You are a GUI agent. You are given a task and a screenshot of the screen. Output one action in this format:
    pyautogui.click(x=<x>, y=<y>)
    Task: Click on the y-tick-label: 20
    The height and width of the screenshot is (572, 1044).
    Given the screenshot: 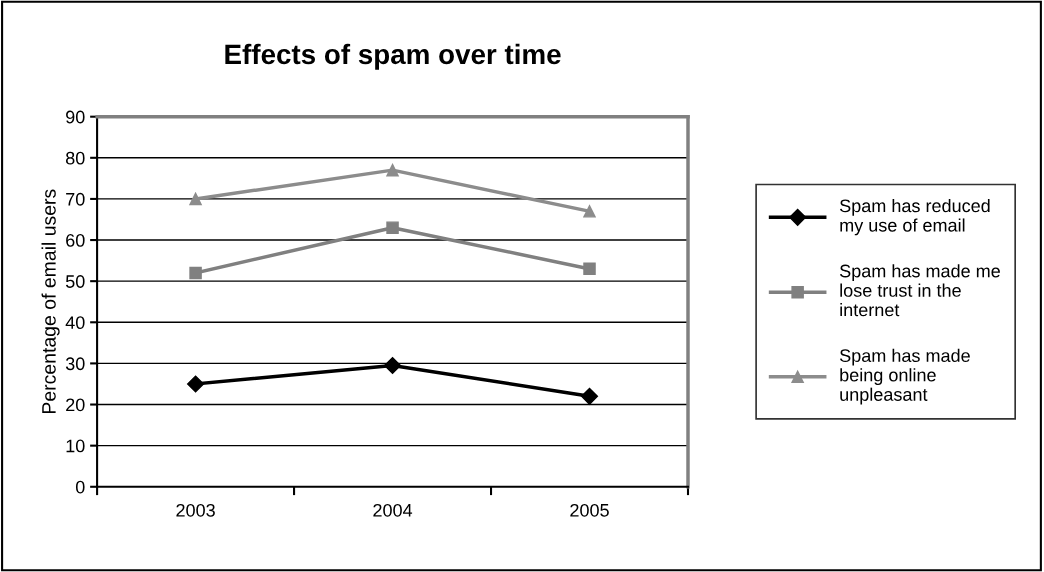 What is the action you would take?
    pyautogui.click(x=75, y=405)
    